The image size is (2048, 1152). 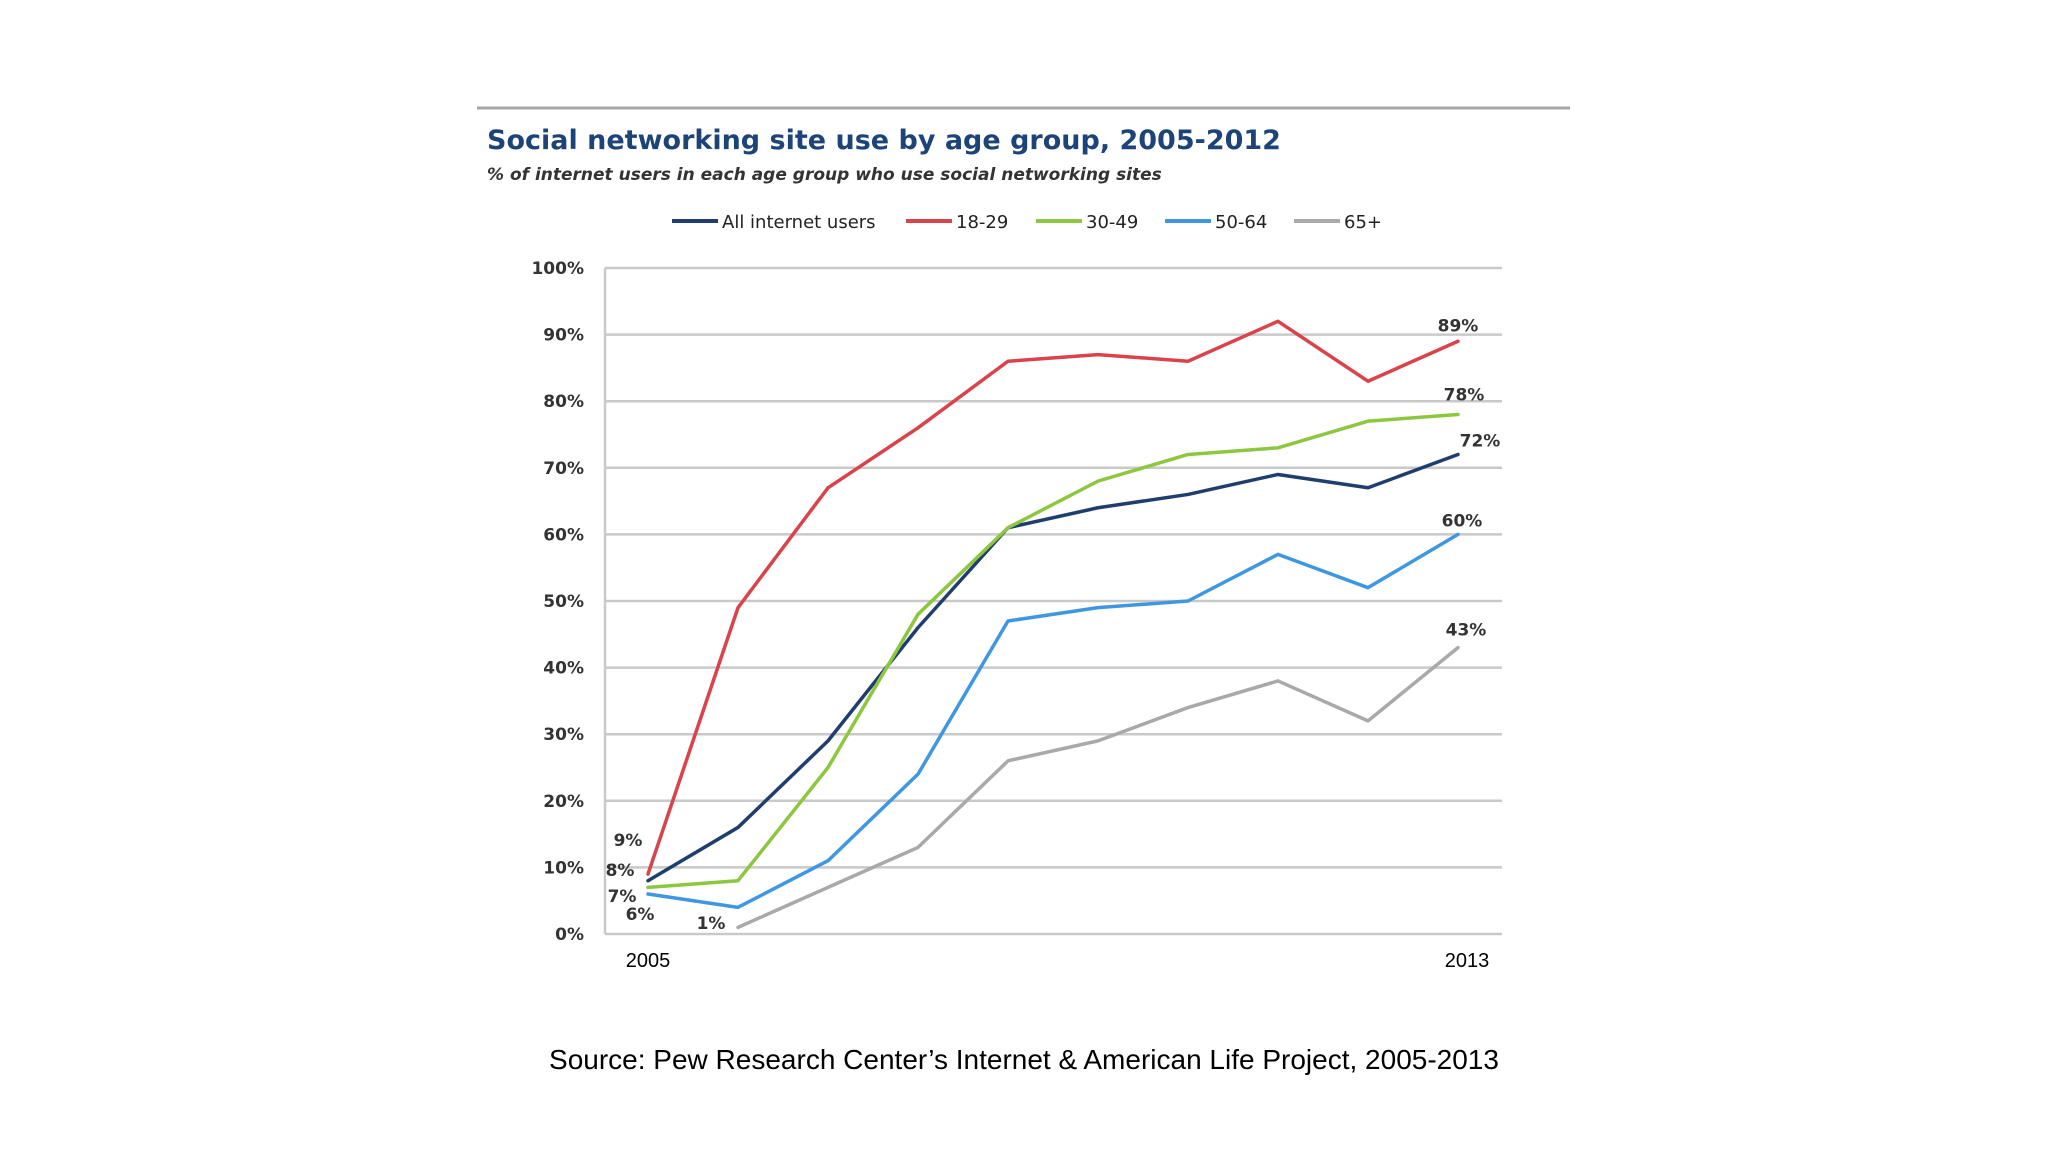 What do you see at coordinates (563, 535) in the screenshot?
I see `y-tick-label: 60%` at bounding box center [563, 535].